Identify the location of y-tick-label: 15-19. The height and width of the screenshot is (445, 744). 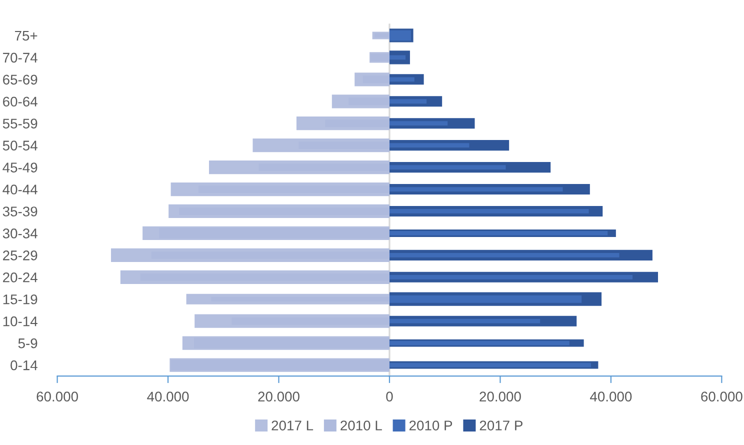
(20, 299).